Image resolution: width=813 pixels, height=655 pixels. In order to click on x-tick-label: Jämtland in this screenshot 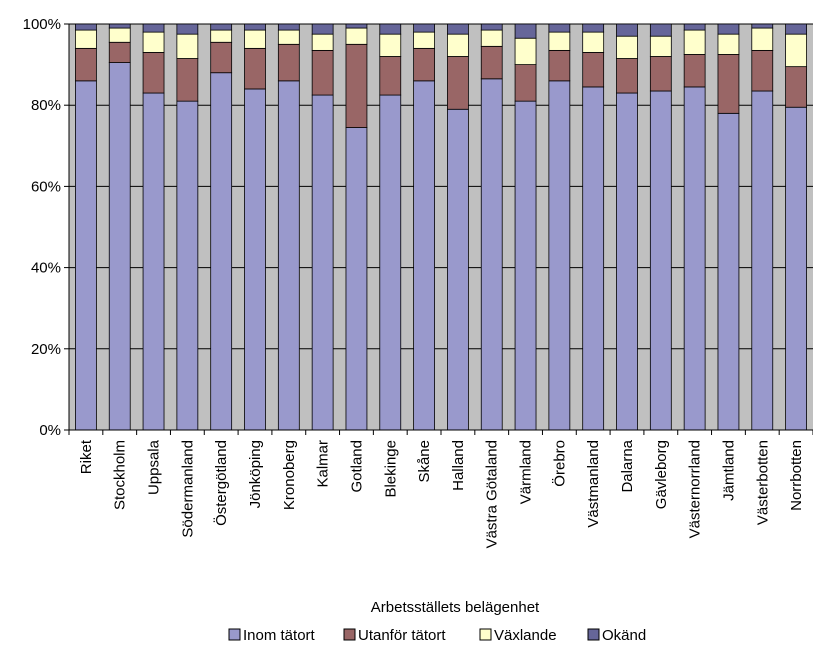, I will do `click(728, 470)`.